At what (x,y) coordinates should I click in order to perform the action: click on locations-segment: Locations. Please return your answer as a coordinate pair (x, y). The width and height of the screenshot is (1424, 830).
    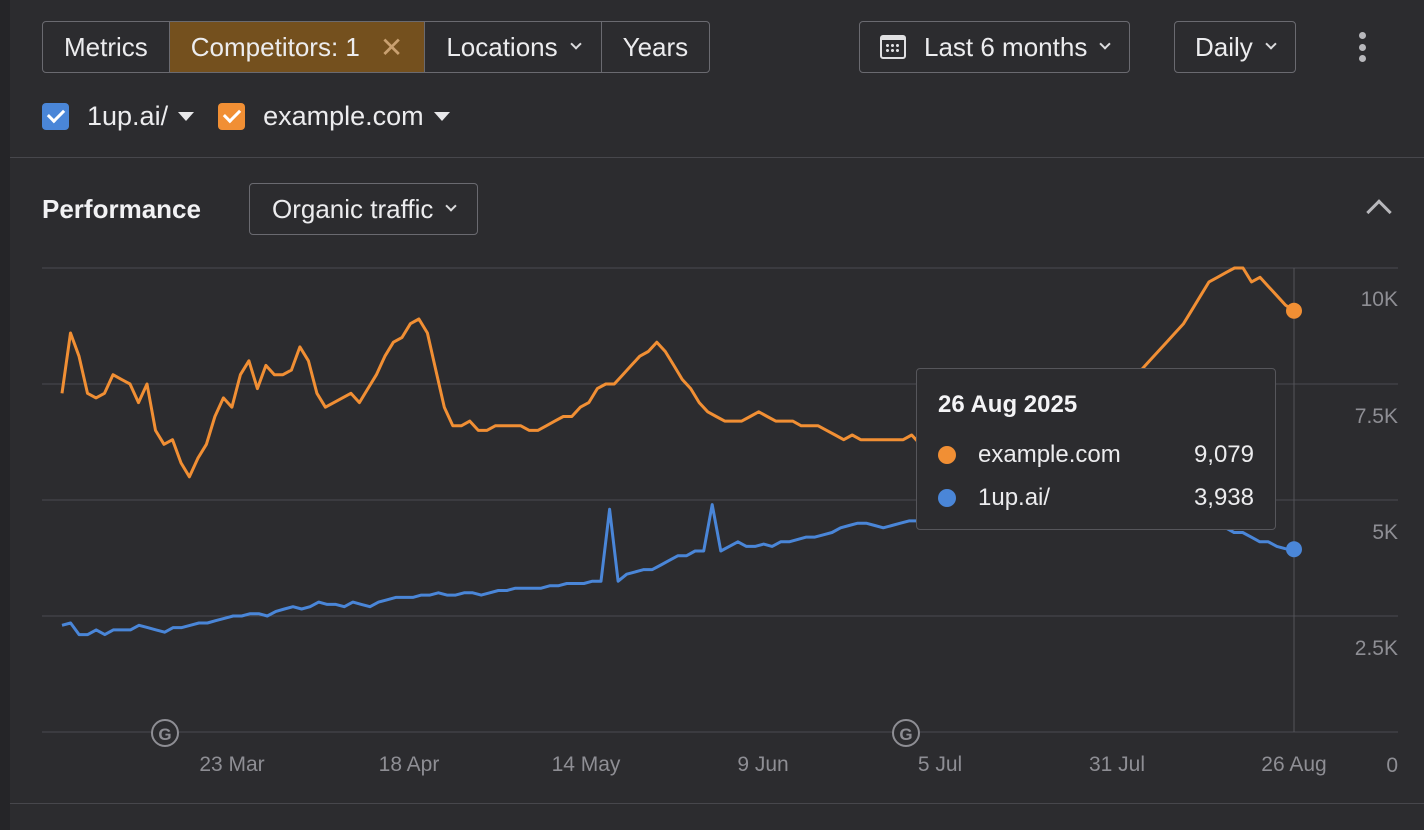
    Looking at the image, I should click on (513, 47).